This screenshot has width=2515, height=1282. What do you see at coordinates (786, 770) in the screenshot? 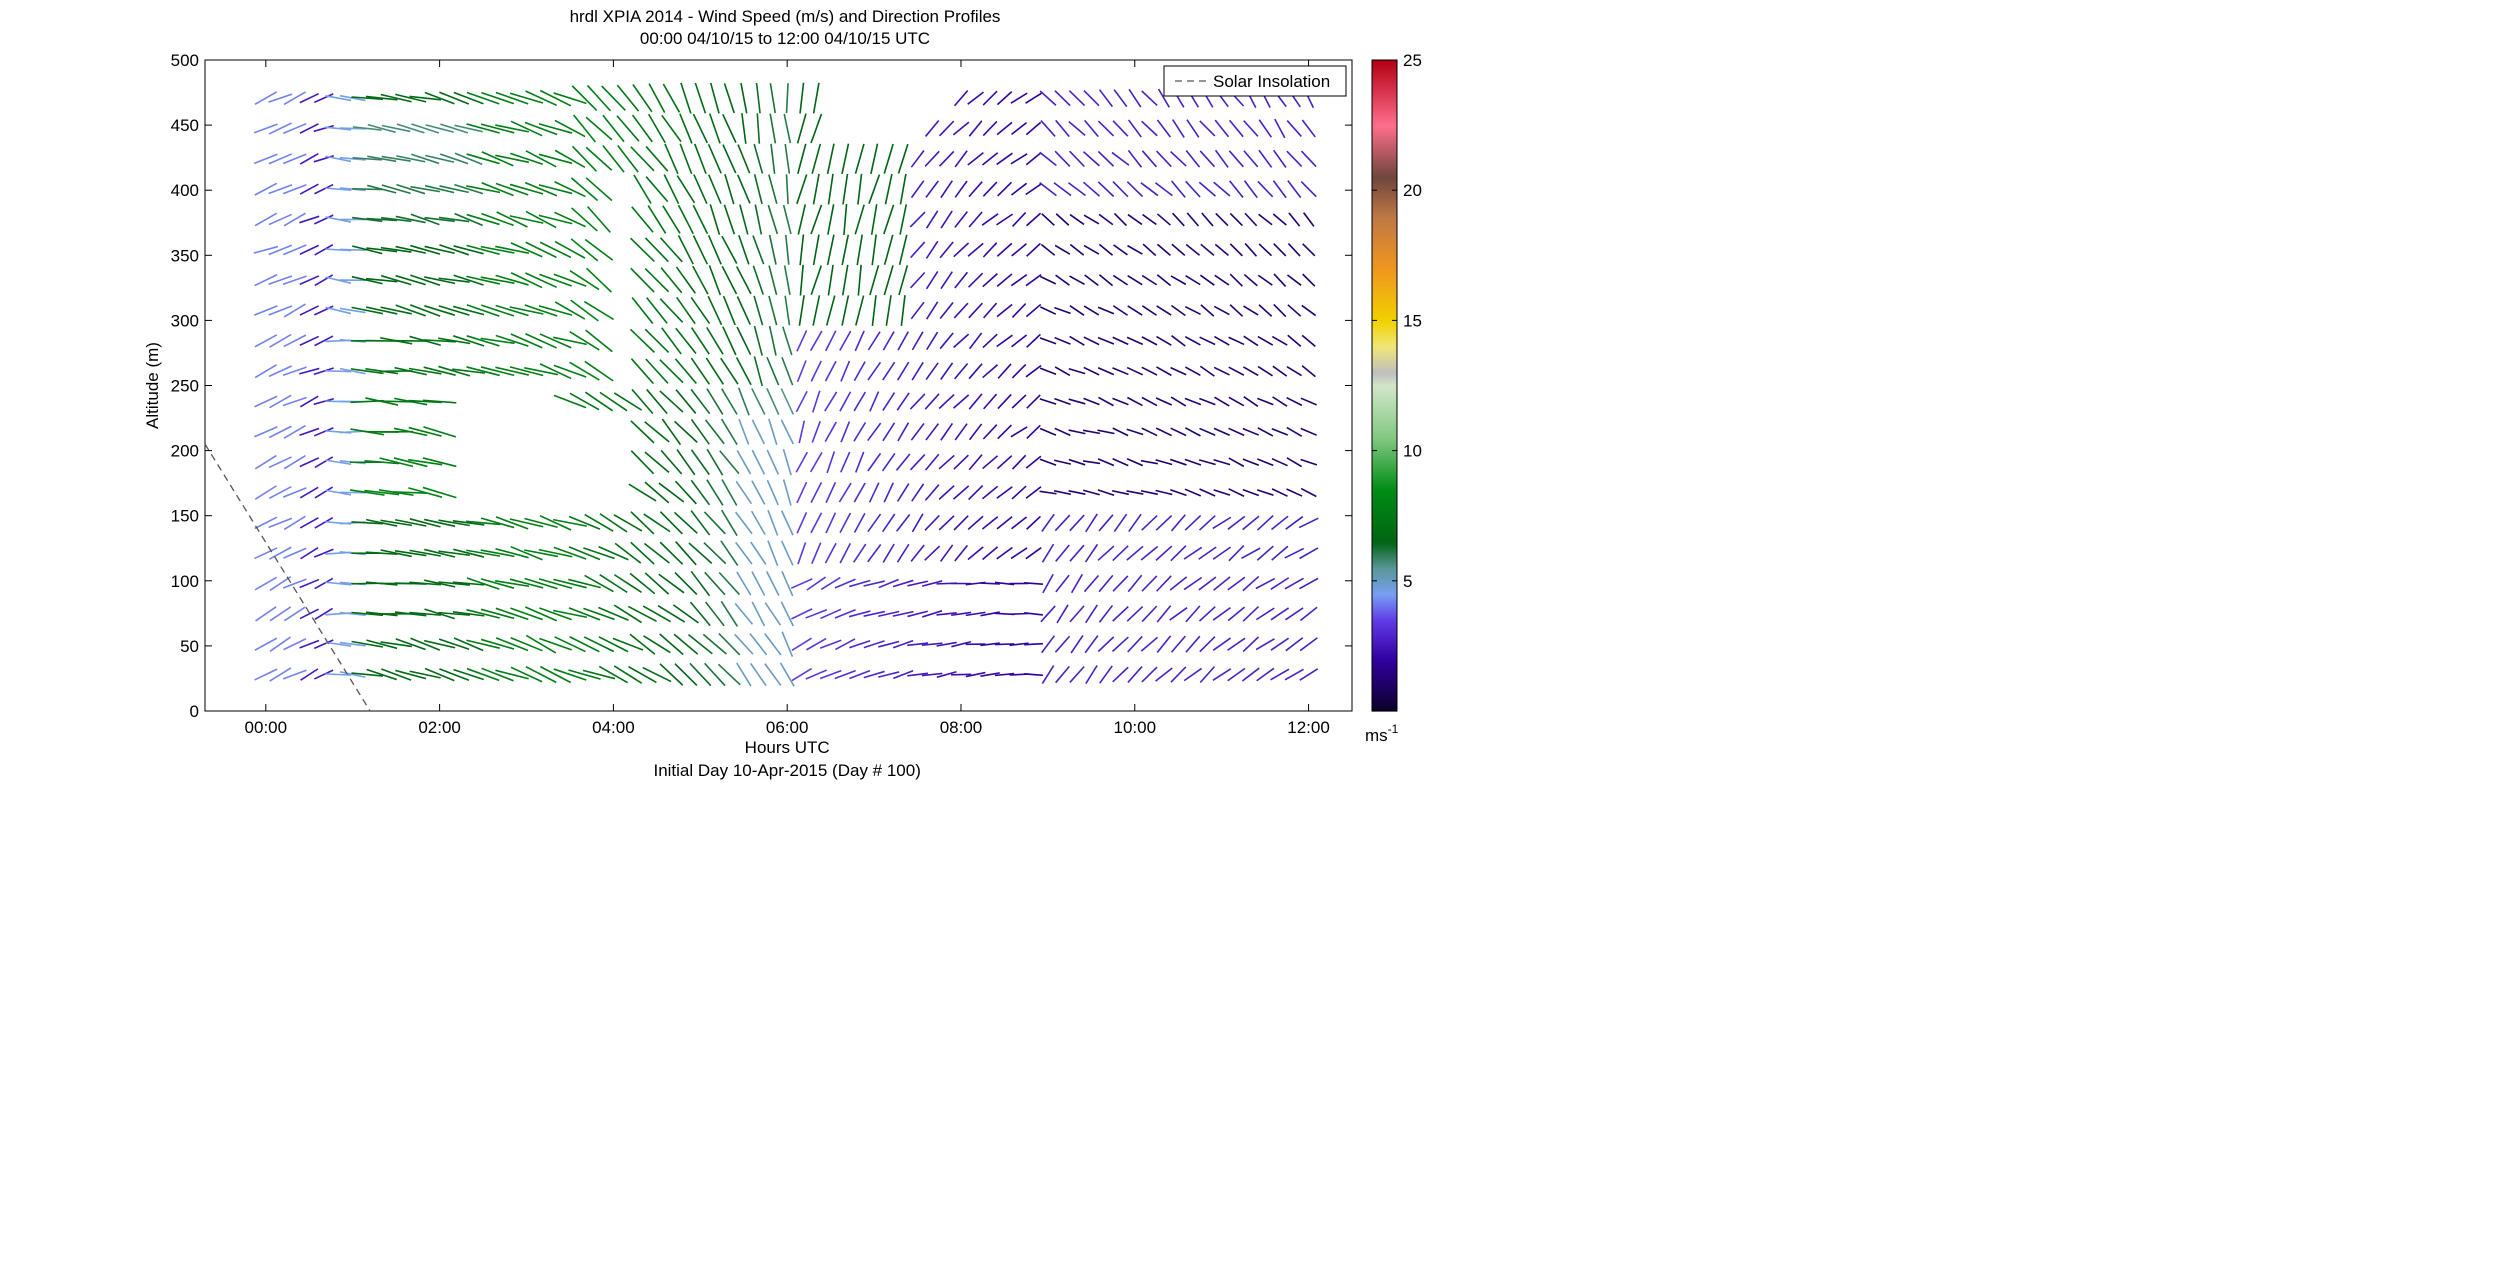
I see `x-axis-sublabel: Initial Day 10-Apr-2015 (Day # 100)` at bounding box center [786, 770].